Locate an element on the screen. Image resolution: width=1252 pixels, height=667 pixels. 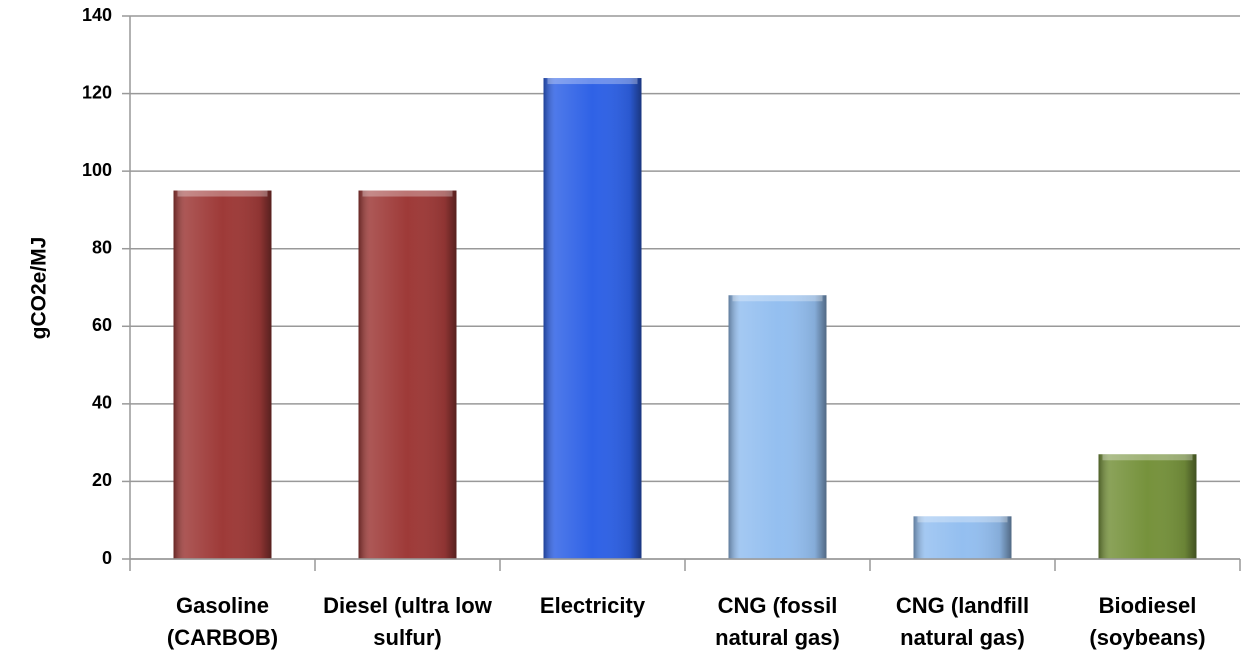
x-tick-label: Diesel (ultra low sulfur) is located at coordinates (407, 621).